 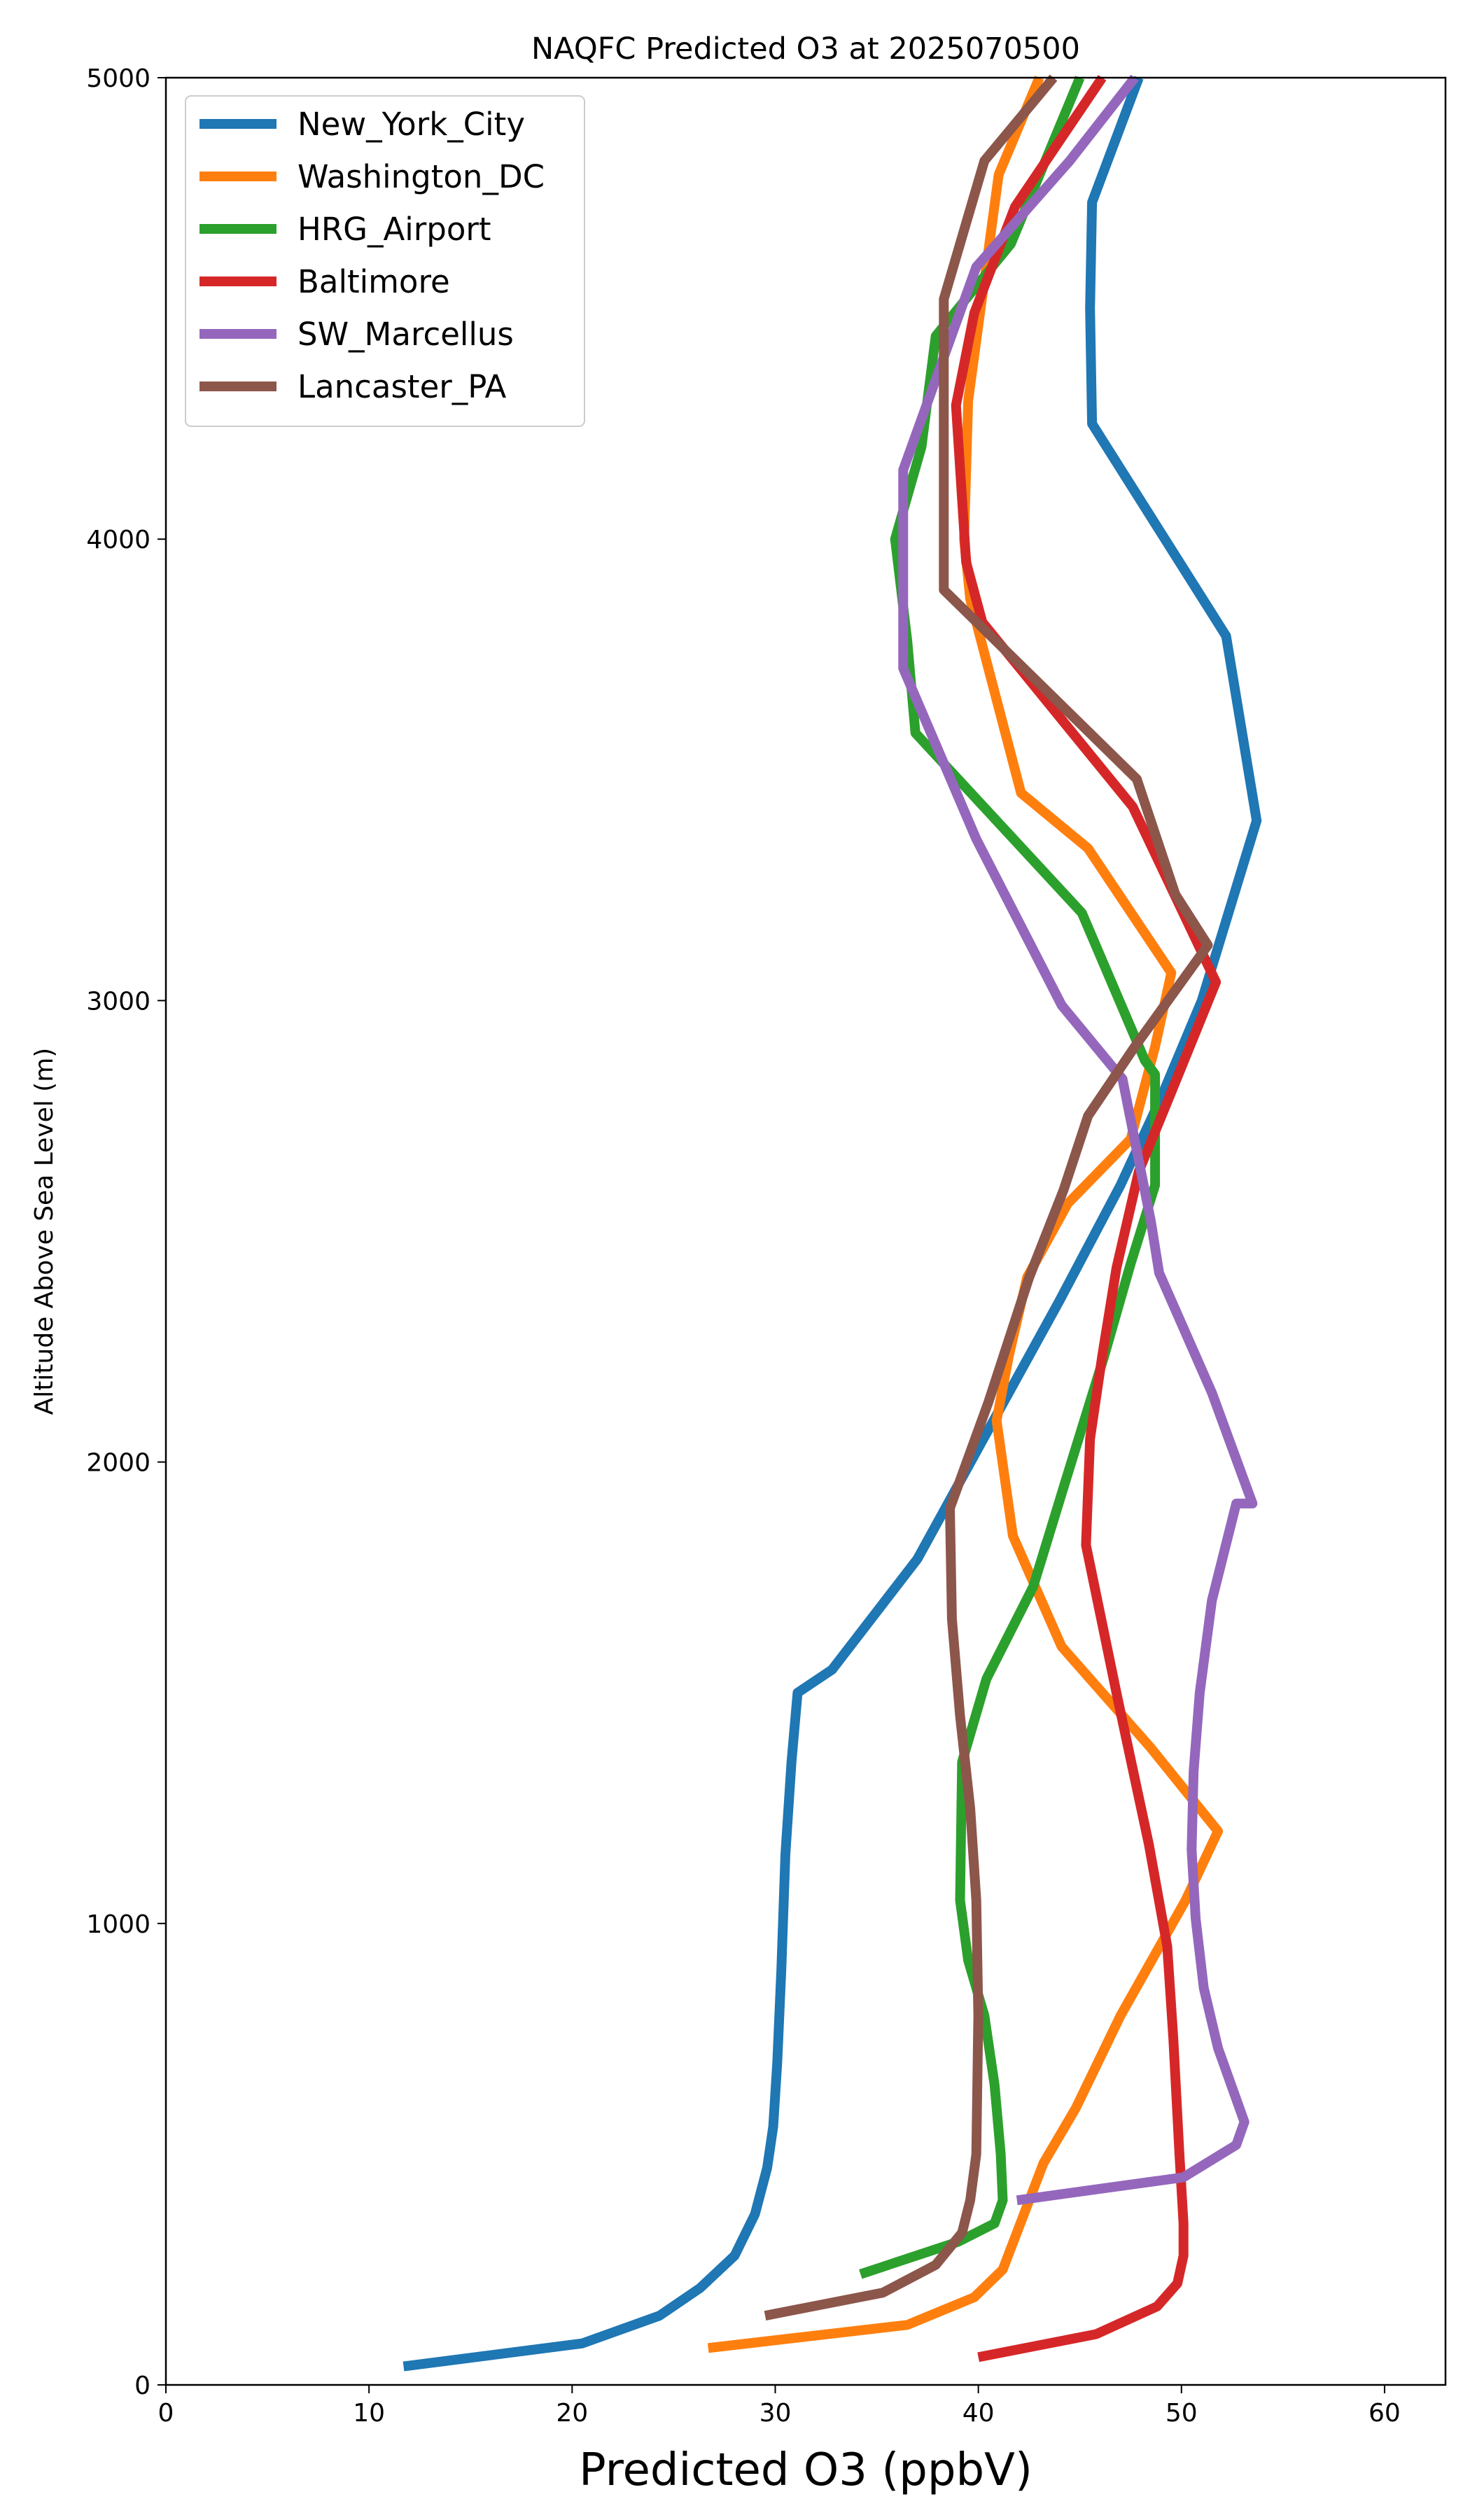 I want to click on x-tick-label: 20, so click(x=572, y=2413).